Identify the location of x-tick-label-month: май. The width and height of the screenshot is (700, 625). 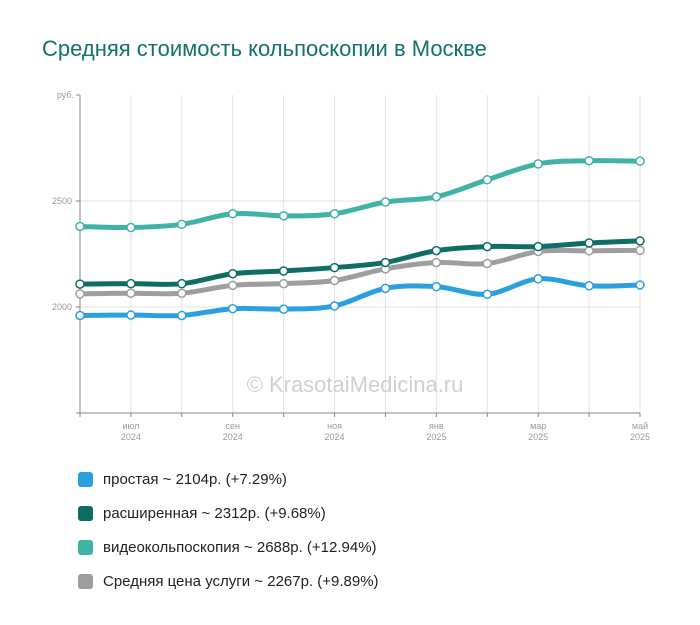
(640, 426).